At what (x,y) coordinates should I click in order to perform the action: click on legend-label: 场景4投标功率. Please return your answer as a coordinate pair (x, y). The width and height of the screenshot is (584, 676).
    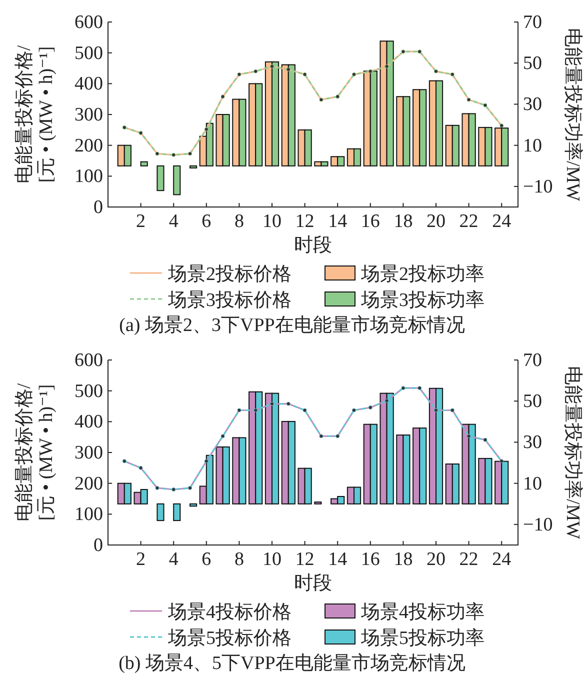
    Looking at the image, I should click on (422, 612).